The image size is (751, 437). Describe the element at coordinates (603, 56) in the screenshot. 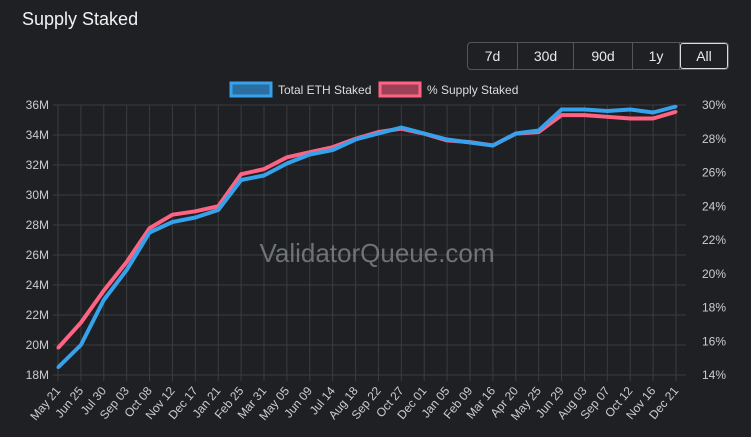

I see `range-90d-button: 90d` at that location.